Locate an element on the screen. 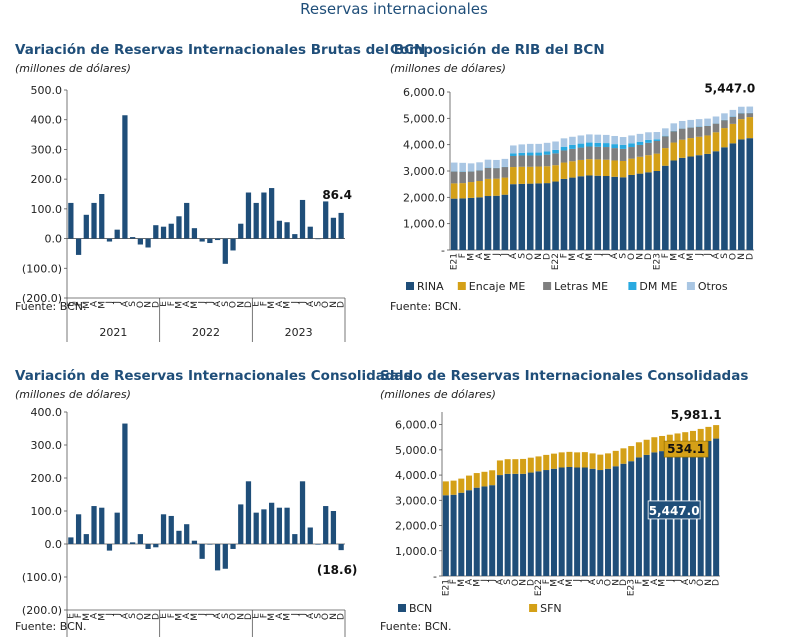 Image resolution: width=788 pixels, height=637 pixels. data-label: (18.6) is located at coordinates (337, 570).